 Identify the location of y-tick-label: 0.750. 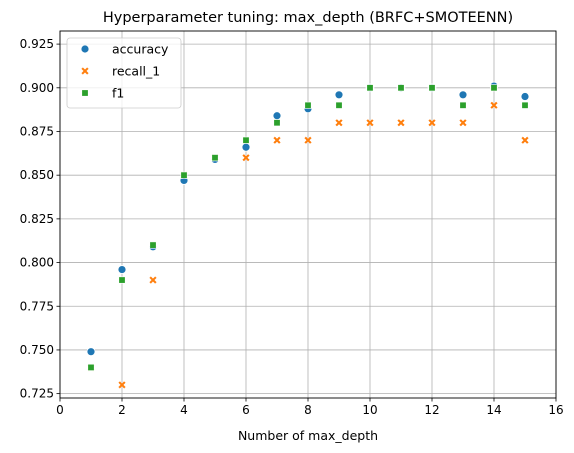
(37, 350).